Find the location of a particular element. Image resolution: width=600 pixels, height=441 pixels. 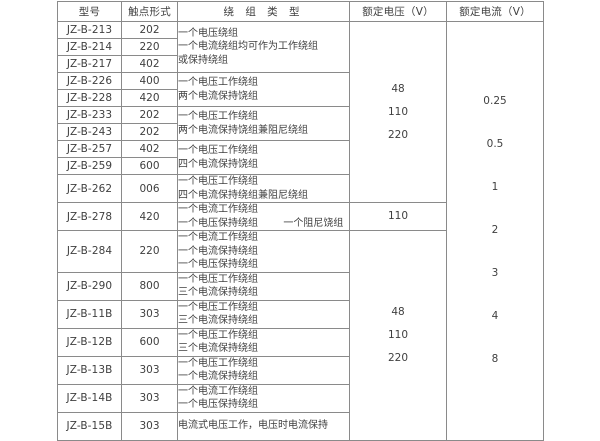

winding-line: 电流式电压工作，电压时电流保持 is located at coordinates (253, 426).